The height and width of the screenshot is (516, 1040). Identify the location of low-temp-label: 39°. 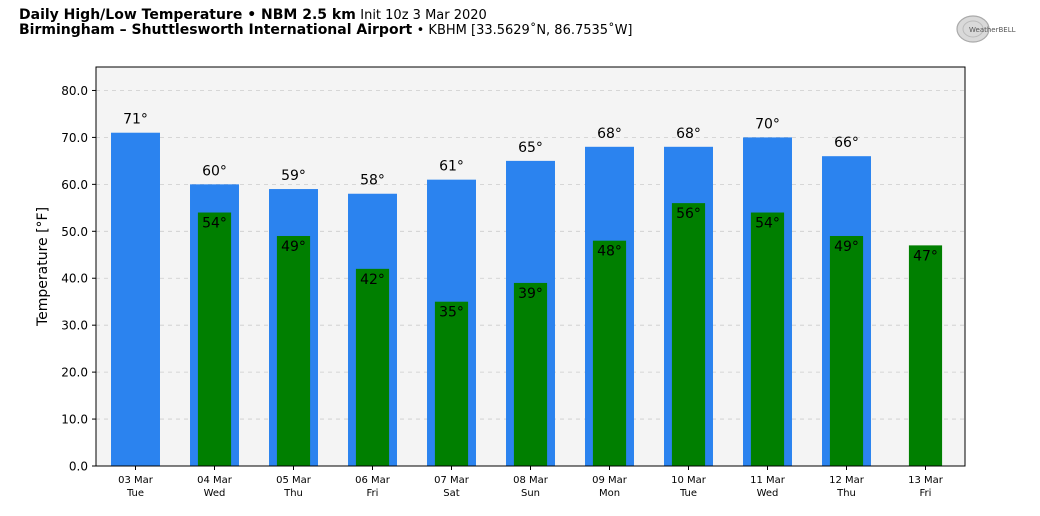
(530, 294).